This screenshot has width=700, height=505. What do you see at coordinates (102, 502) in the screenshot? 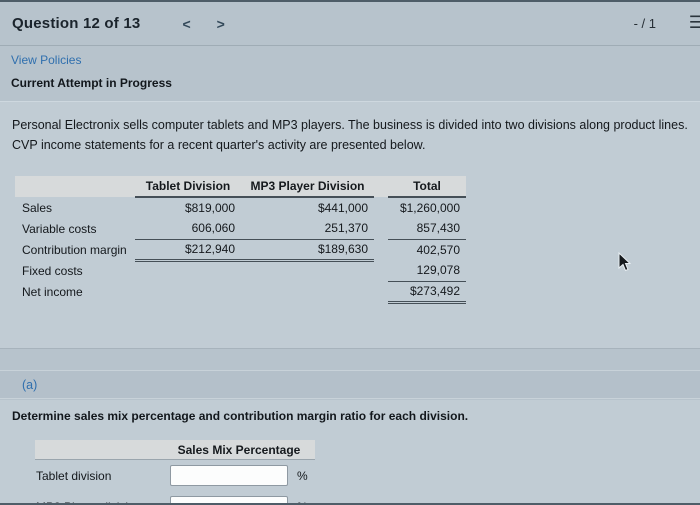
I see `row-label: MP3 Player division` at bounding box center [102, 502].